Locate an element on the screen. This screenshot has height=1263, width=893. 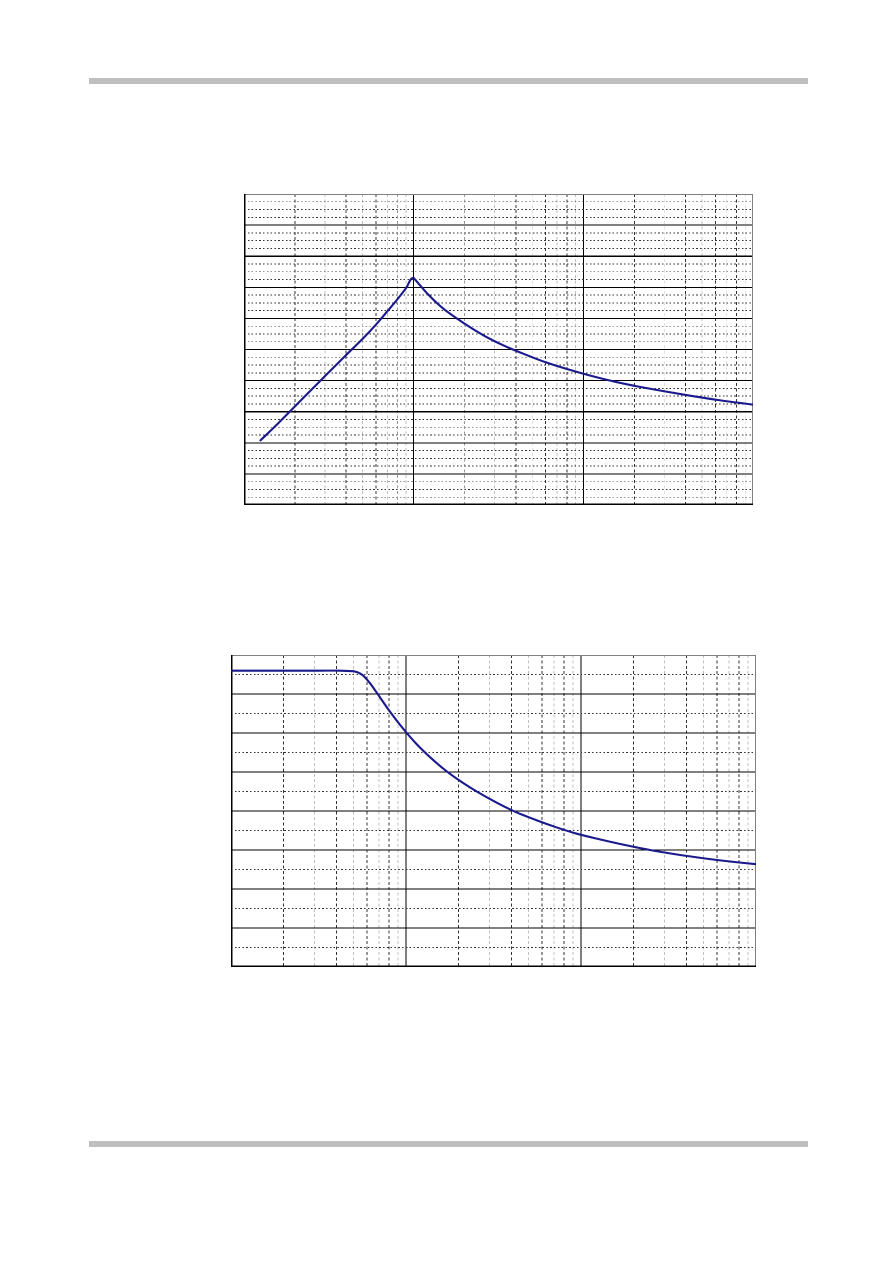
chart-2-plot is located at coordinates (493, 811).